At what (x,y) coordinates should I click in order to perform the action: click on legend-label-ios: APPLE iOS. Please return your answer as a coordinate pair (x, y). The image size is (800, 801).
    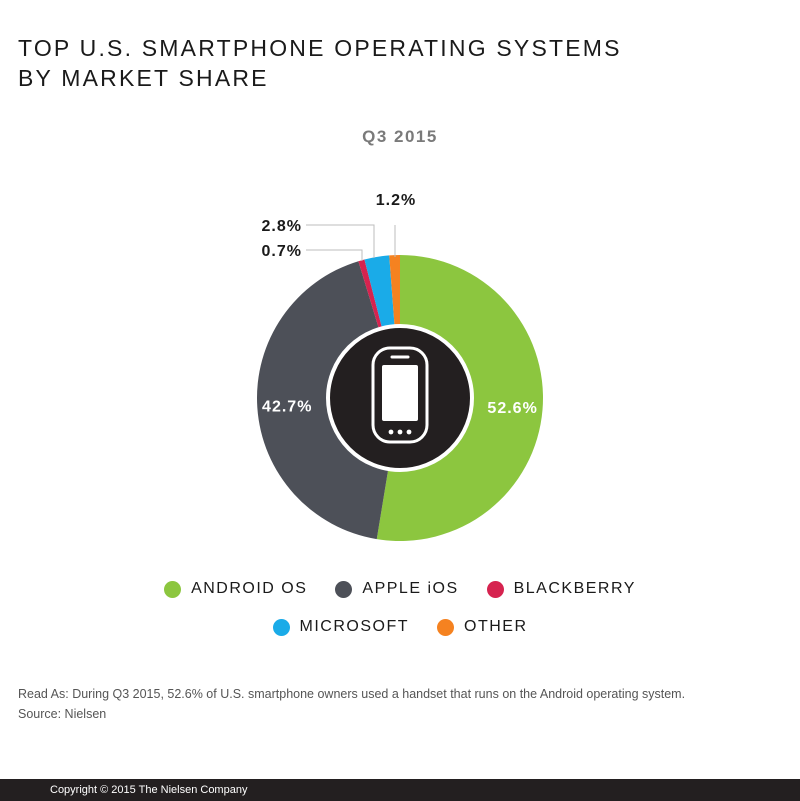
    Looking at the image, I should click on (410, 588).